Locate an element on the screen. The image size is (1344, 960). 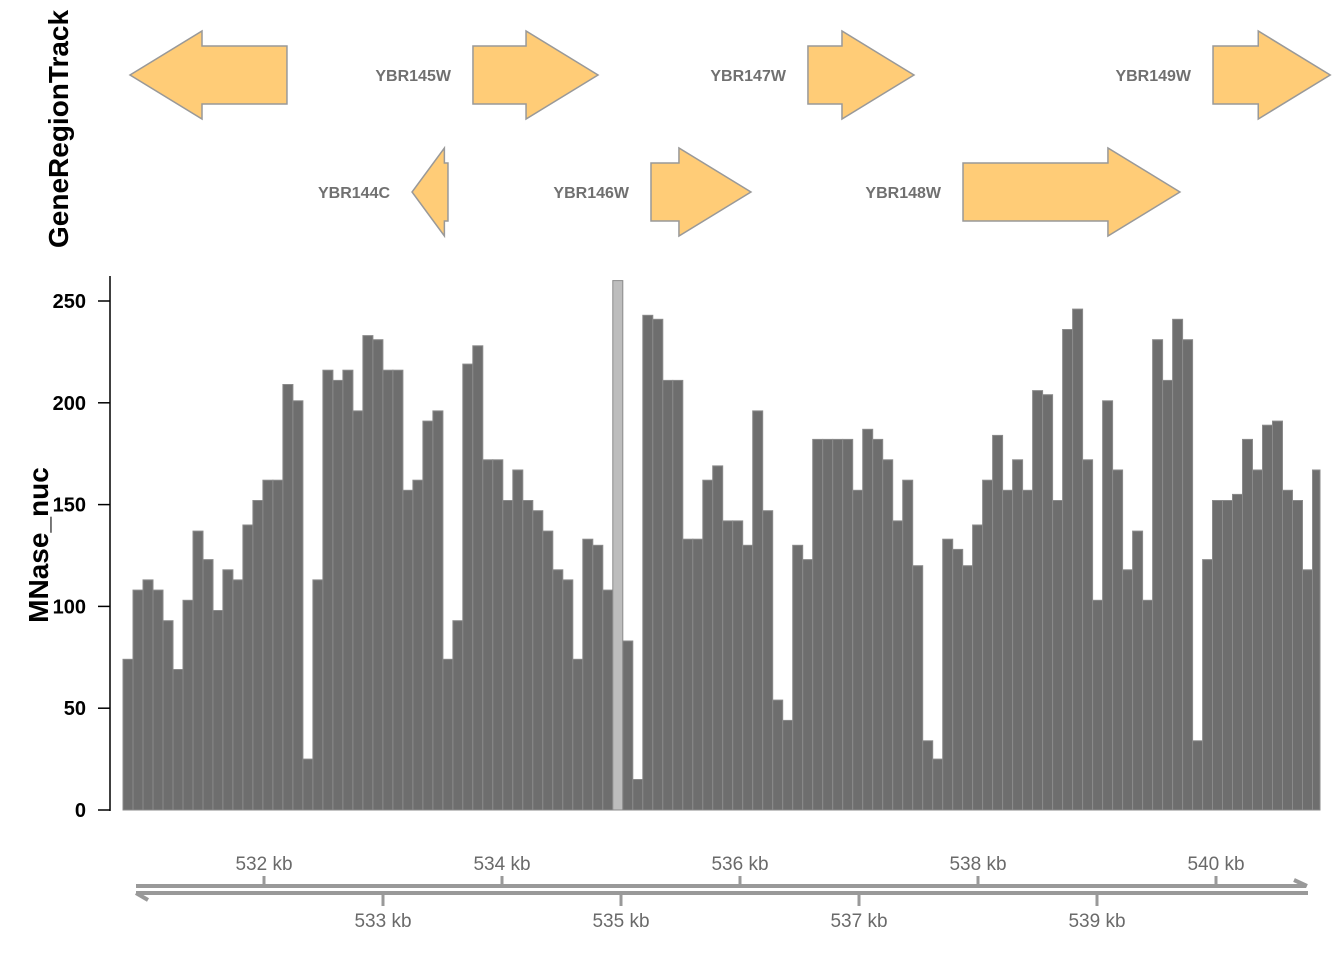
arrow-right-icon is located at coordinates (1300, 883).